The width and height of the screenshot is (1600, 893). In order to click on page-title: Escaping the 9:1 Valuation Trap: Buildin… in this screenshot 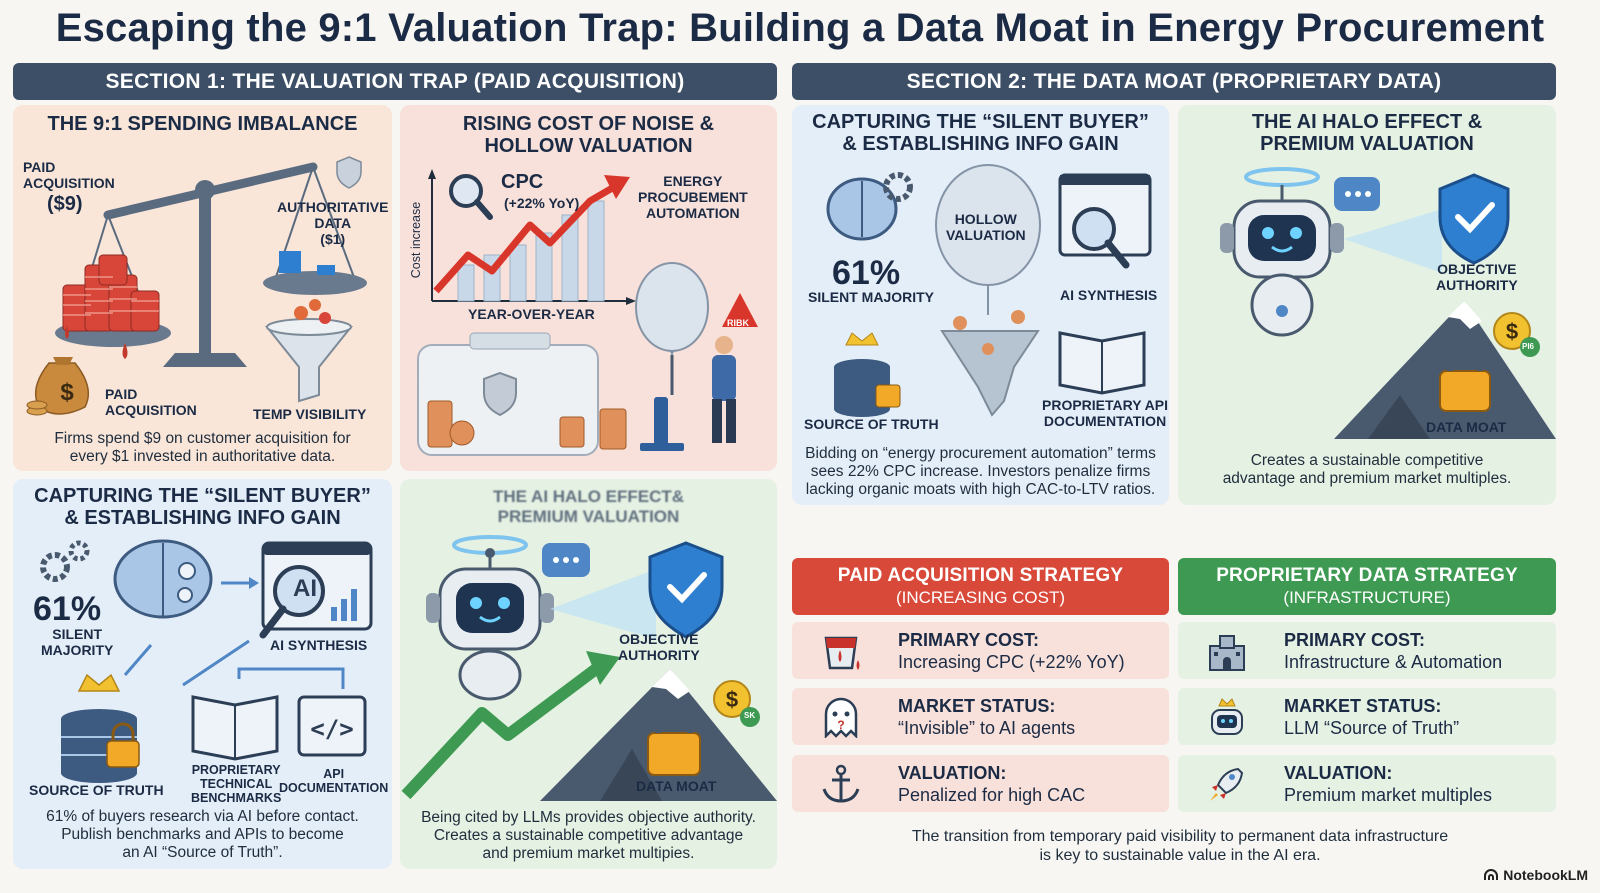, I will do `click(800, 28)`.